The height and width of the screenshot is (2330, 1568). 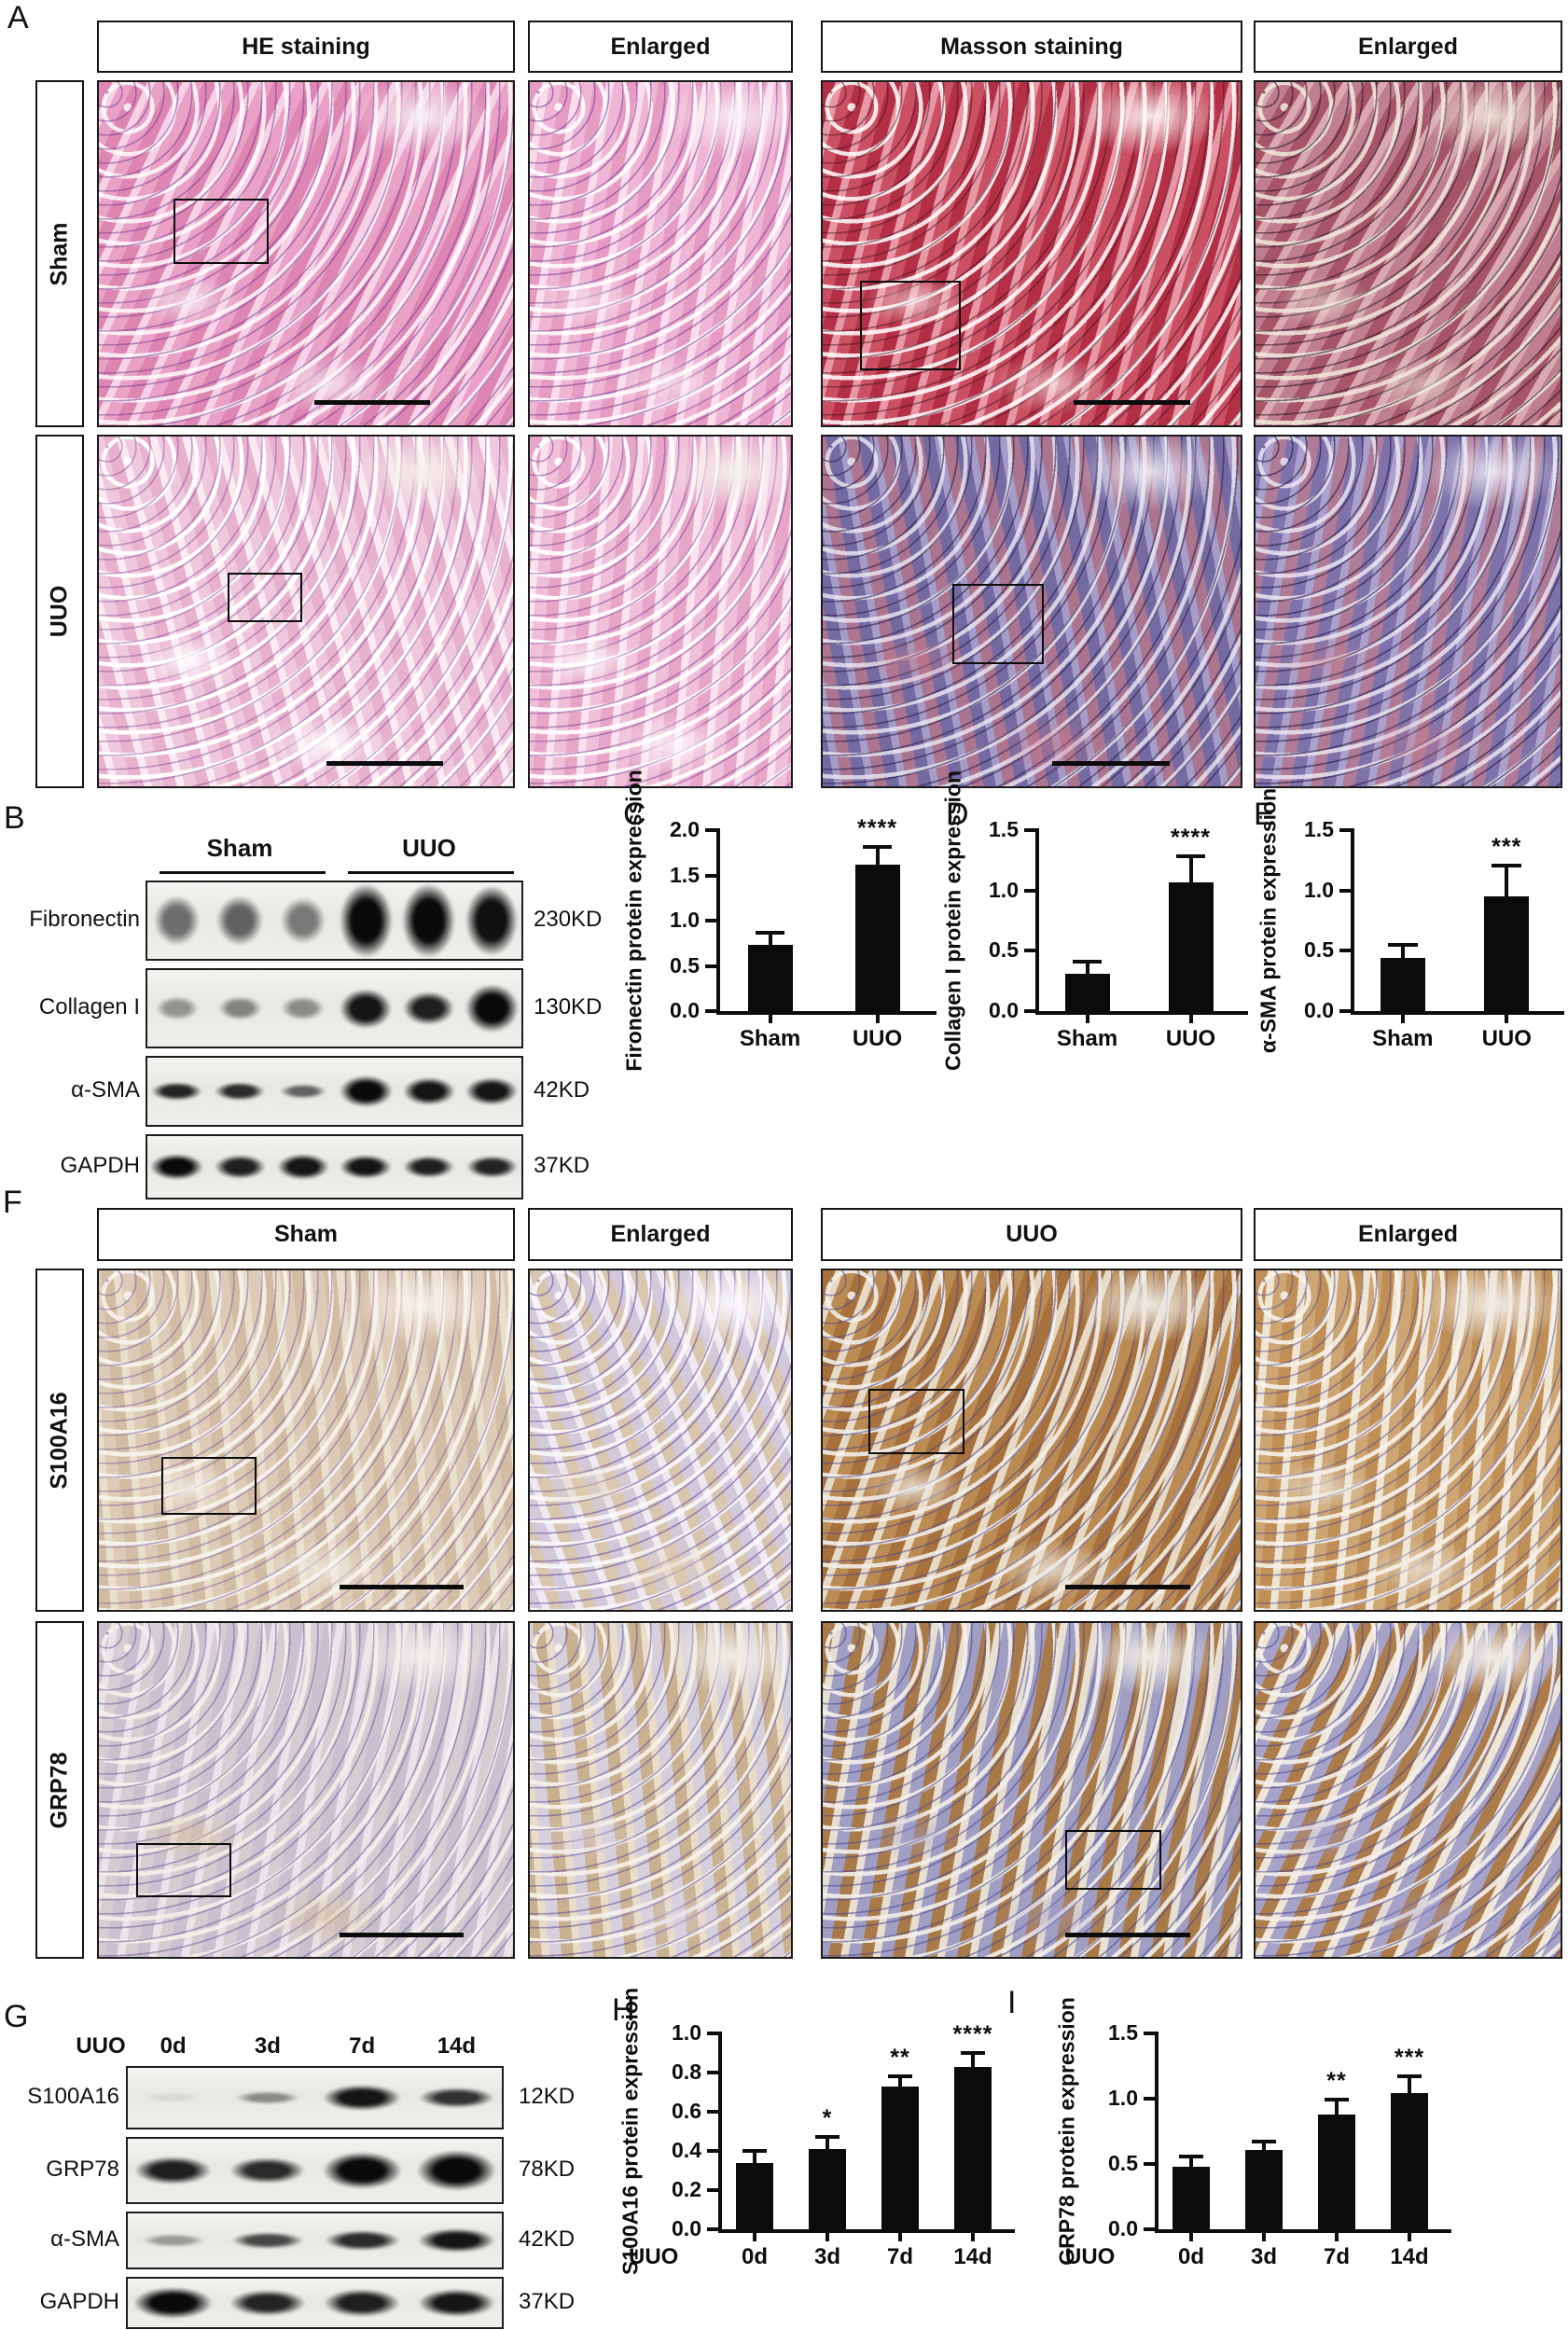 What do you see at coordinates (1263, 2256) in the screenshot?
I see `x-category-label: 3d` at bounding box center [1263, 2256].